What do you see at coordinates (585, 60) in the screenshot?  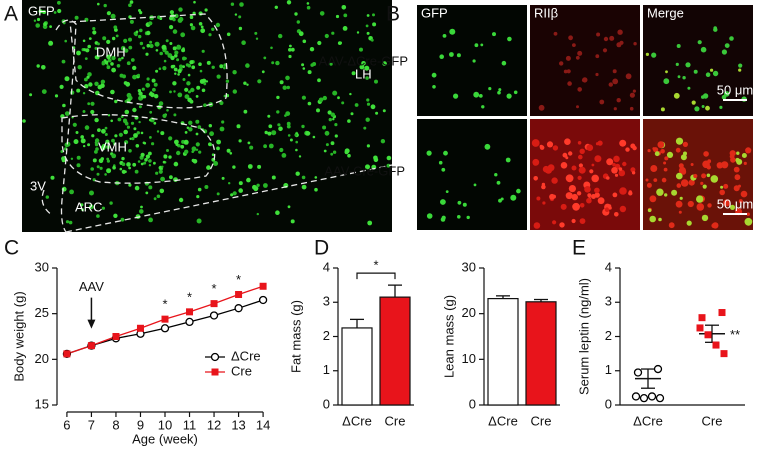 I see `micrograph` at bounding box center [585, 60].